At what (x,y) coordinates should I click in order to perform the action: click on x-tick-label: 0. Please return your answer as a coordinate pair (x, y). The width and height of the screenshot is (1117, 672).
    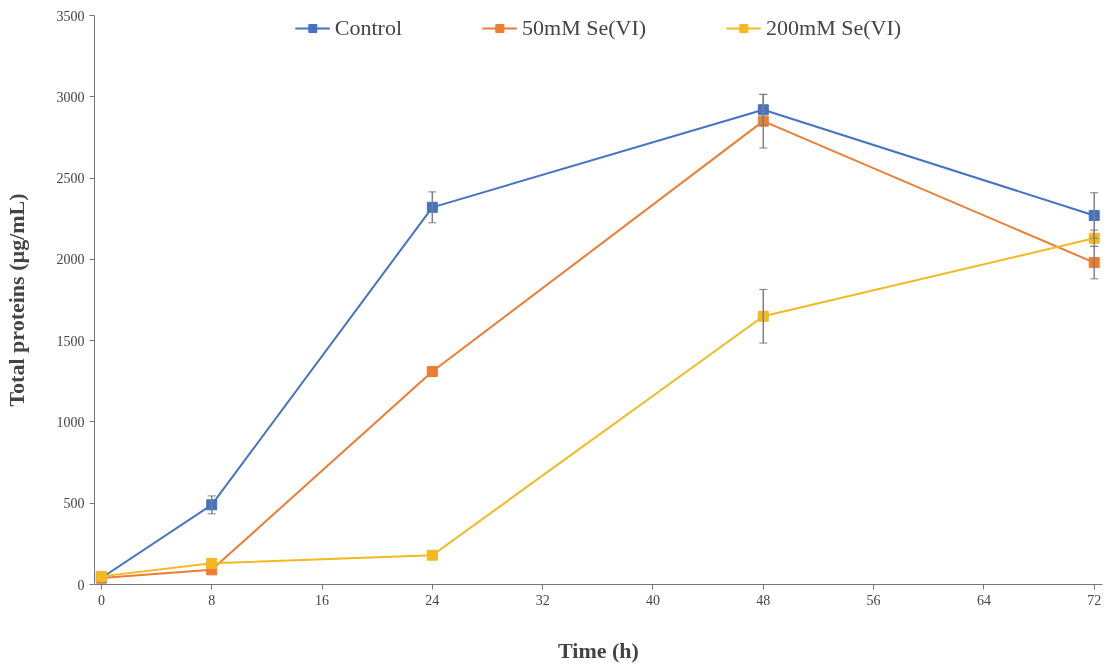
    Looking at the image, I should click on (101, 600).